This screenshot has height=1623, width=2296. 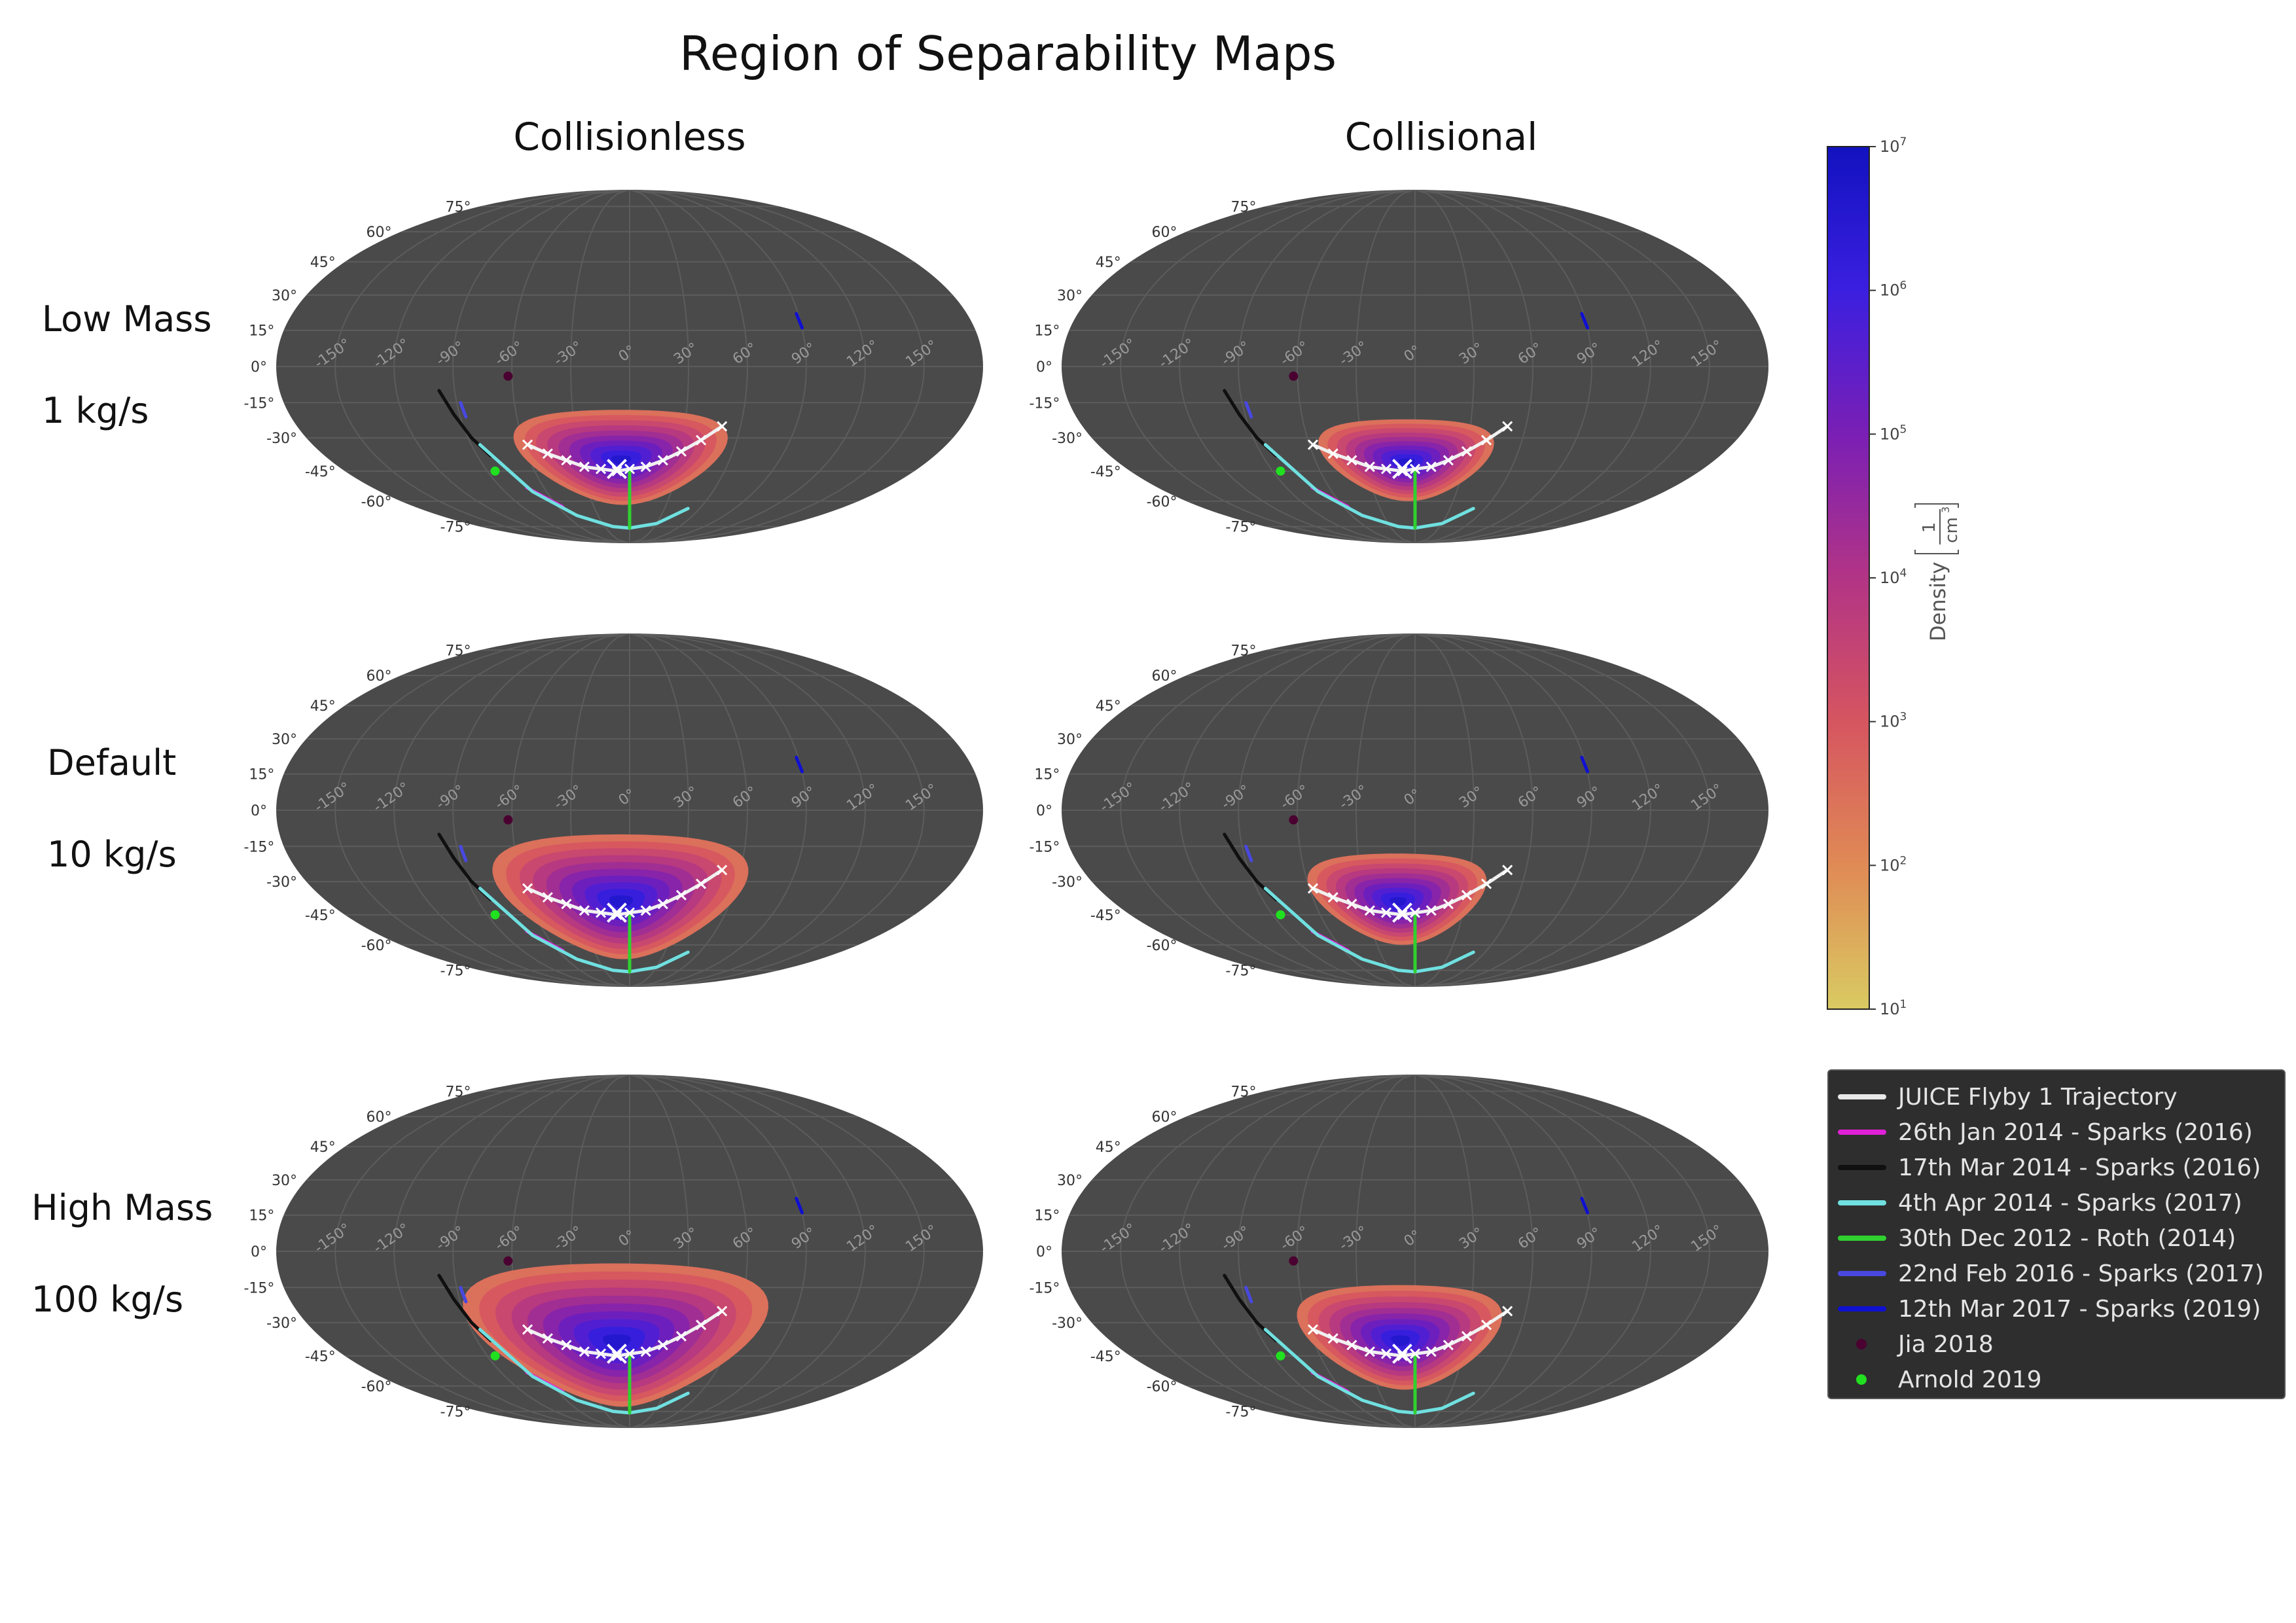 What do you see at coordinates (2056, 1274) in the screenshot?
I see `legend-entry-22feb2016: 22nd Feb 2016 - Sparks (2017)` at bounding box center [2056, 1274].